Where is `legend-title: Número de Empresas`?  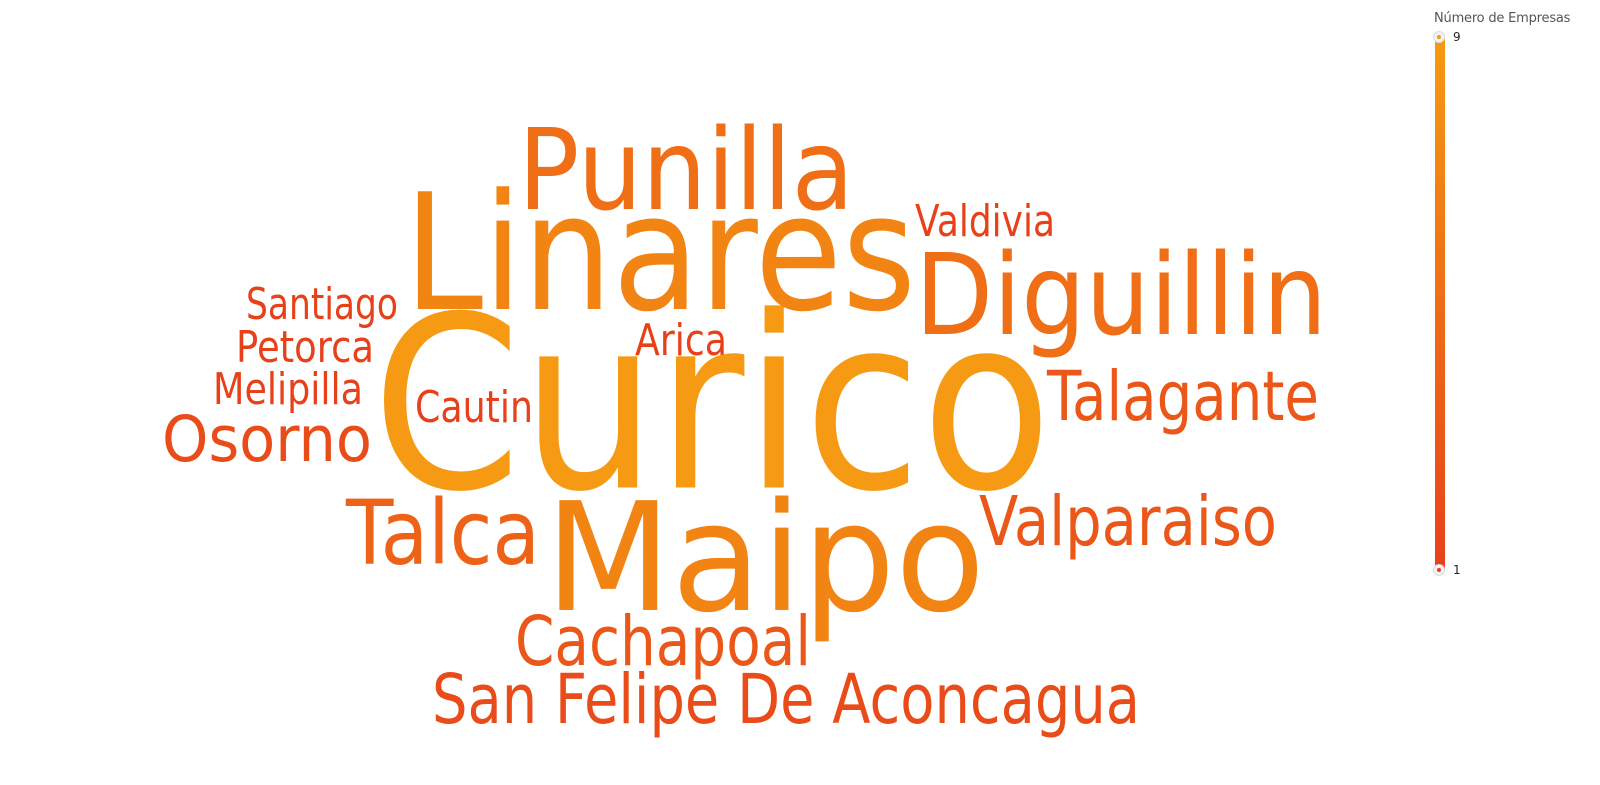
legend-title: Número de Empresas is located at coordinates (1502, 18).